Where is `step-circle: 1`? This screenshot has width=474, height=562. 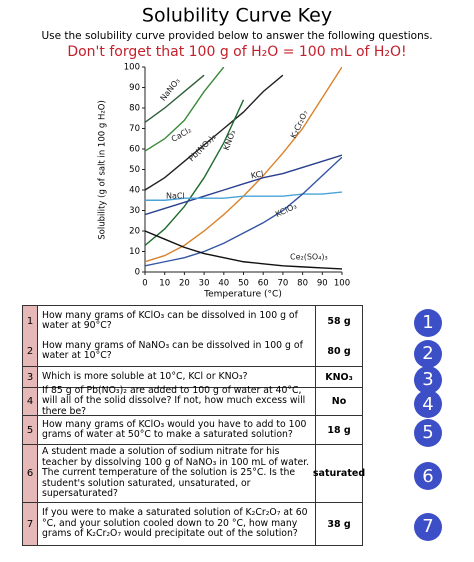
step-circle: 1 is located at coordinates (428, 322).